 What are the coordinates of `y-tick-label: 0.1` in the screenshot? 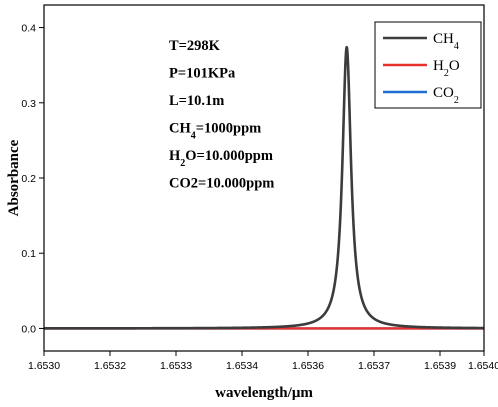 It's located at (28, 254).